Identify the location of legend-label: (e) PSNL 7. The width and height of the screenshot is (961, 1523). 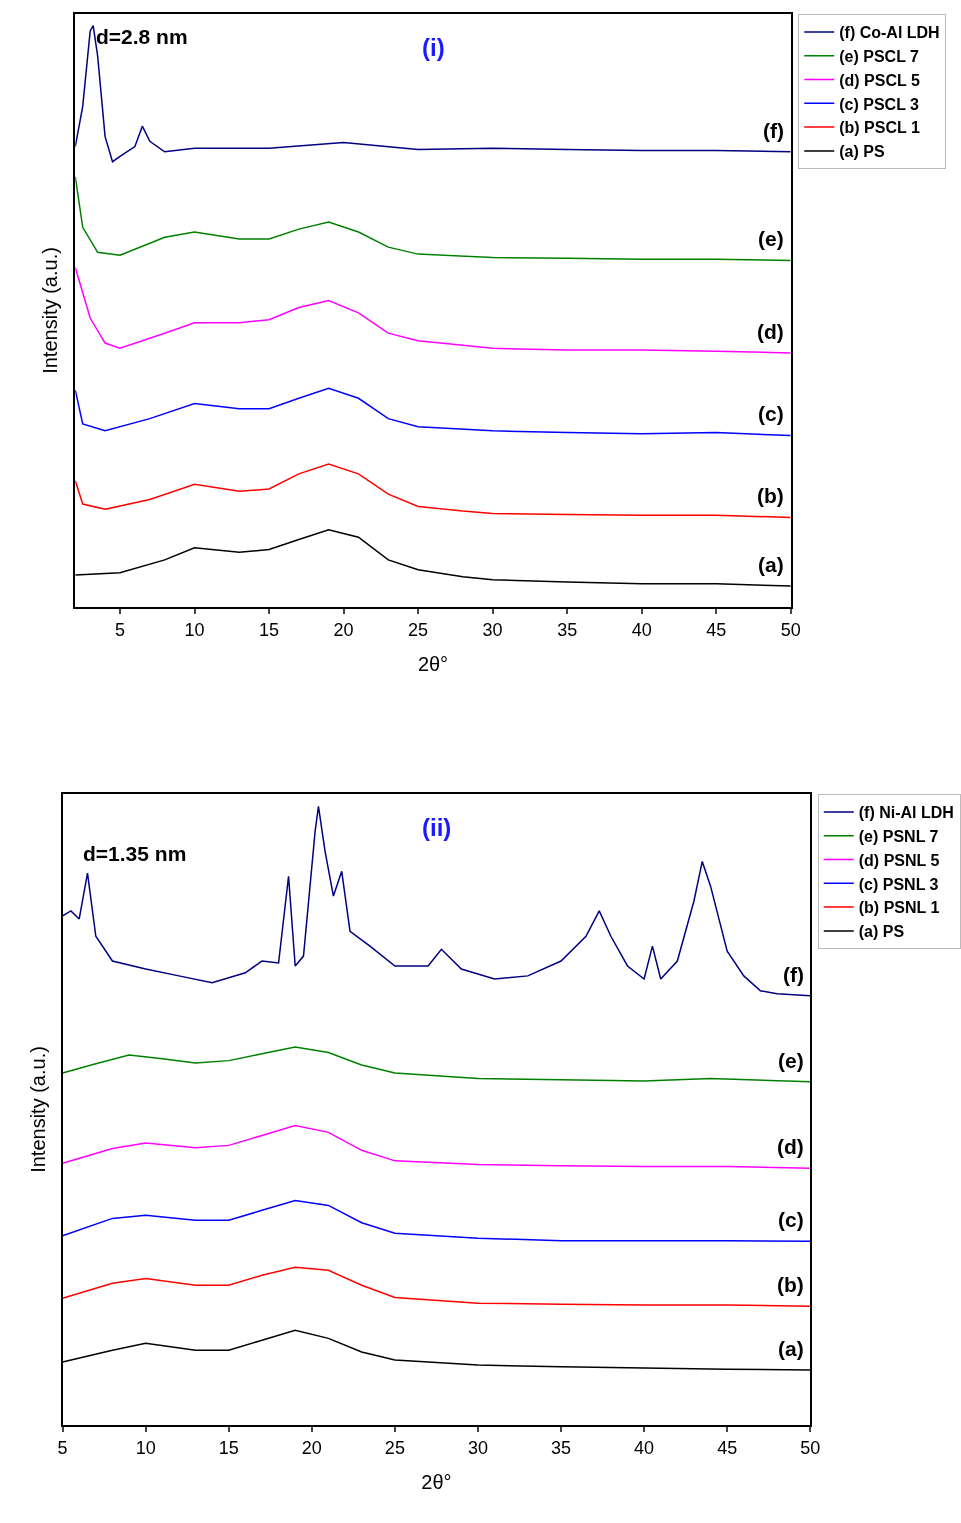
(898, 836).